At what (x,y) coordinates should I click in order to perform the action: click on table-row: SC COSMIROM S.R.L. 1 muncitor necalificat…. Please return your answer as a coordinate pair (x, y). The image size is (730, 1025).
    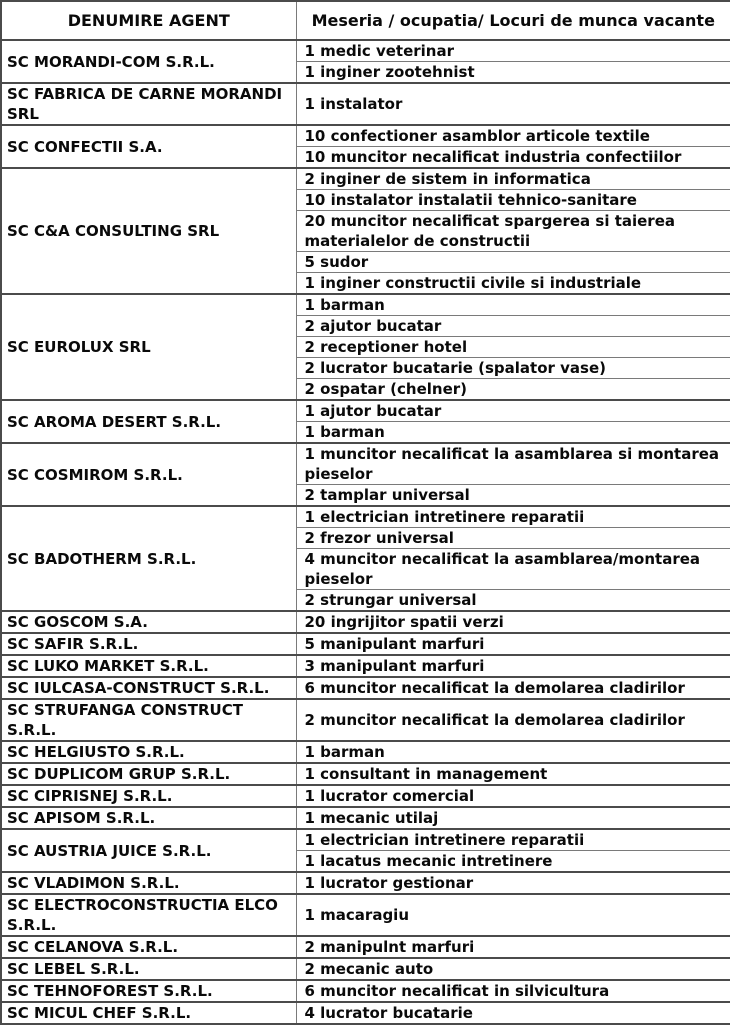
    Looking at the image, I should click on (365, 474).